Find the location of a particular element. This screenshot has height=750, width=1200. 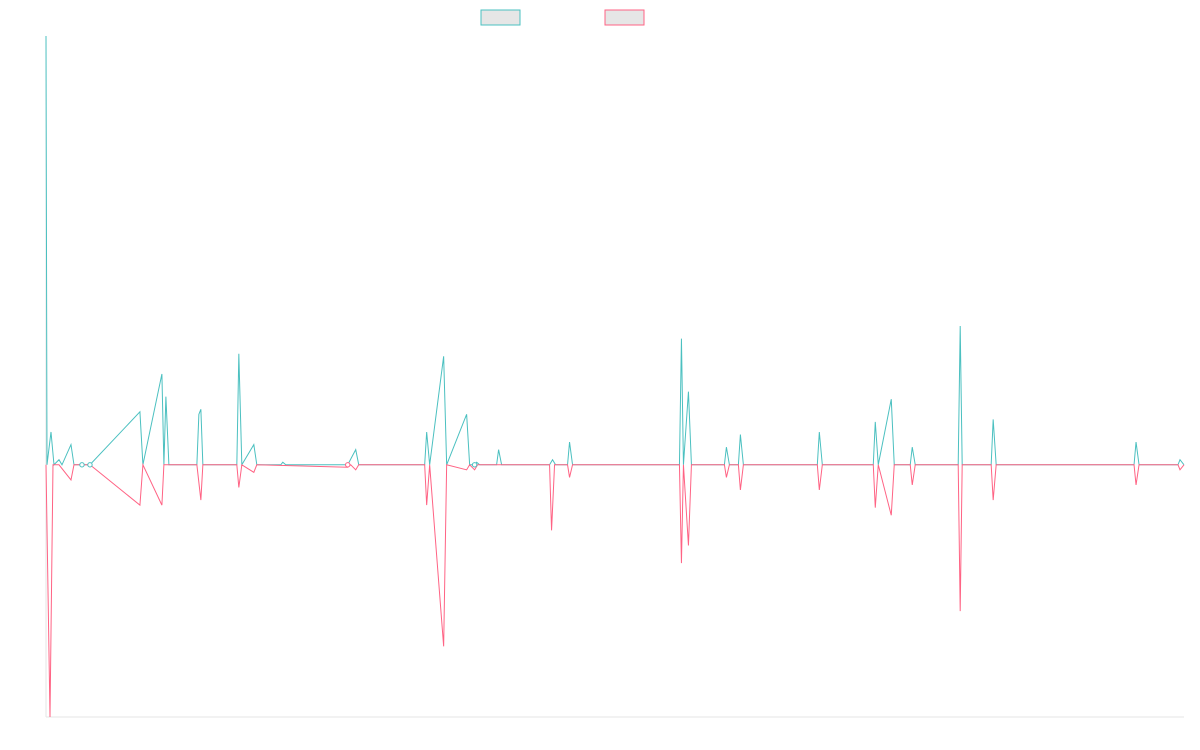

legend is located at coordinates (562, 17).